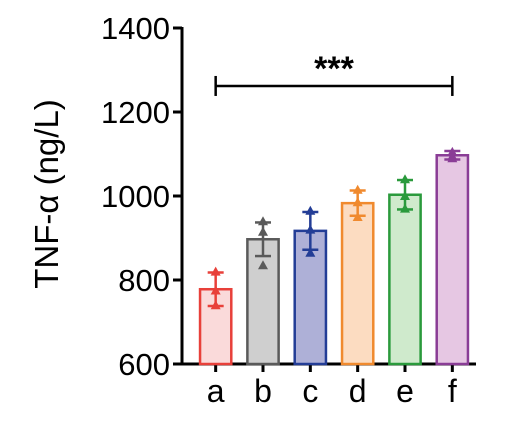 The width and height of the screenshot is (520, 423). What do you see at coordinates (358, 391) in the screenshot?
I see `x-tick-label-d: d` at bounding box center [358, 391].